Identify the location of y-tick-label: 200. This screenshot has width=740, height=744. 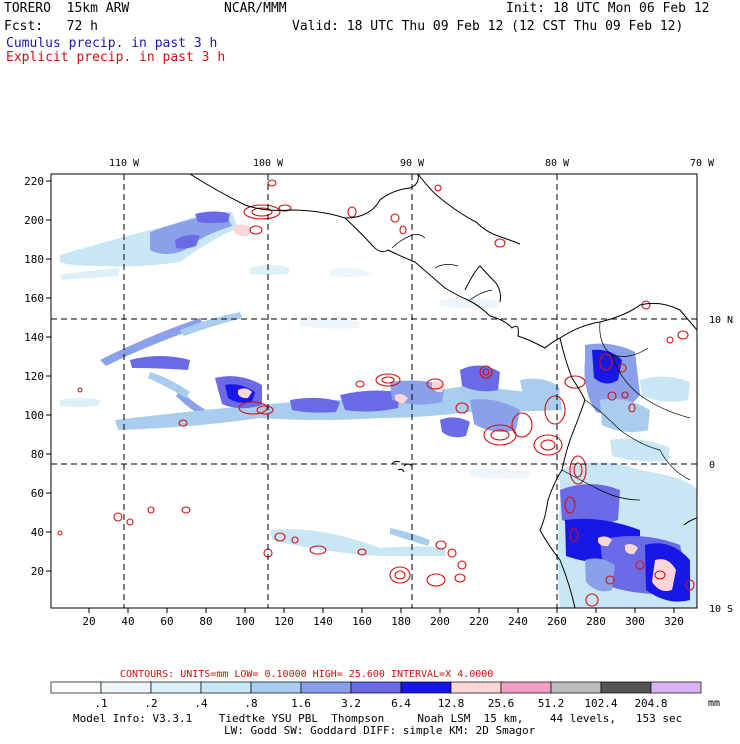
(34, 220).